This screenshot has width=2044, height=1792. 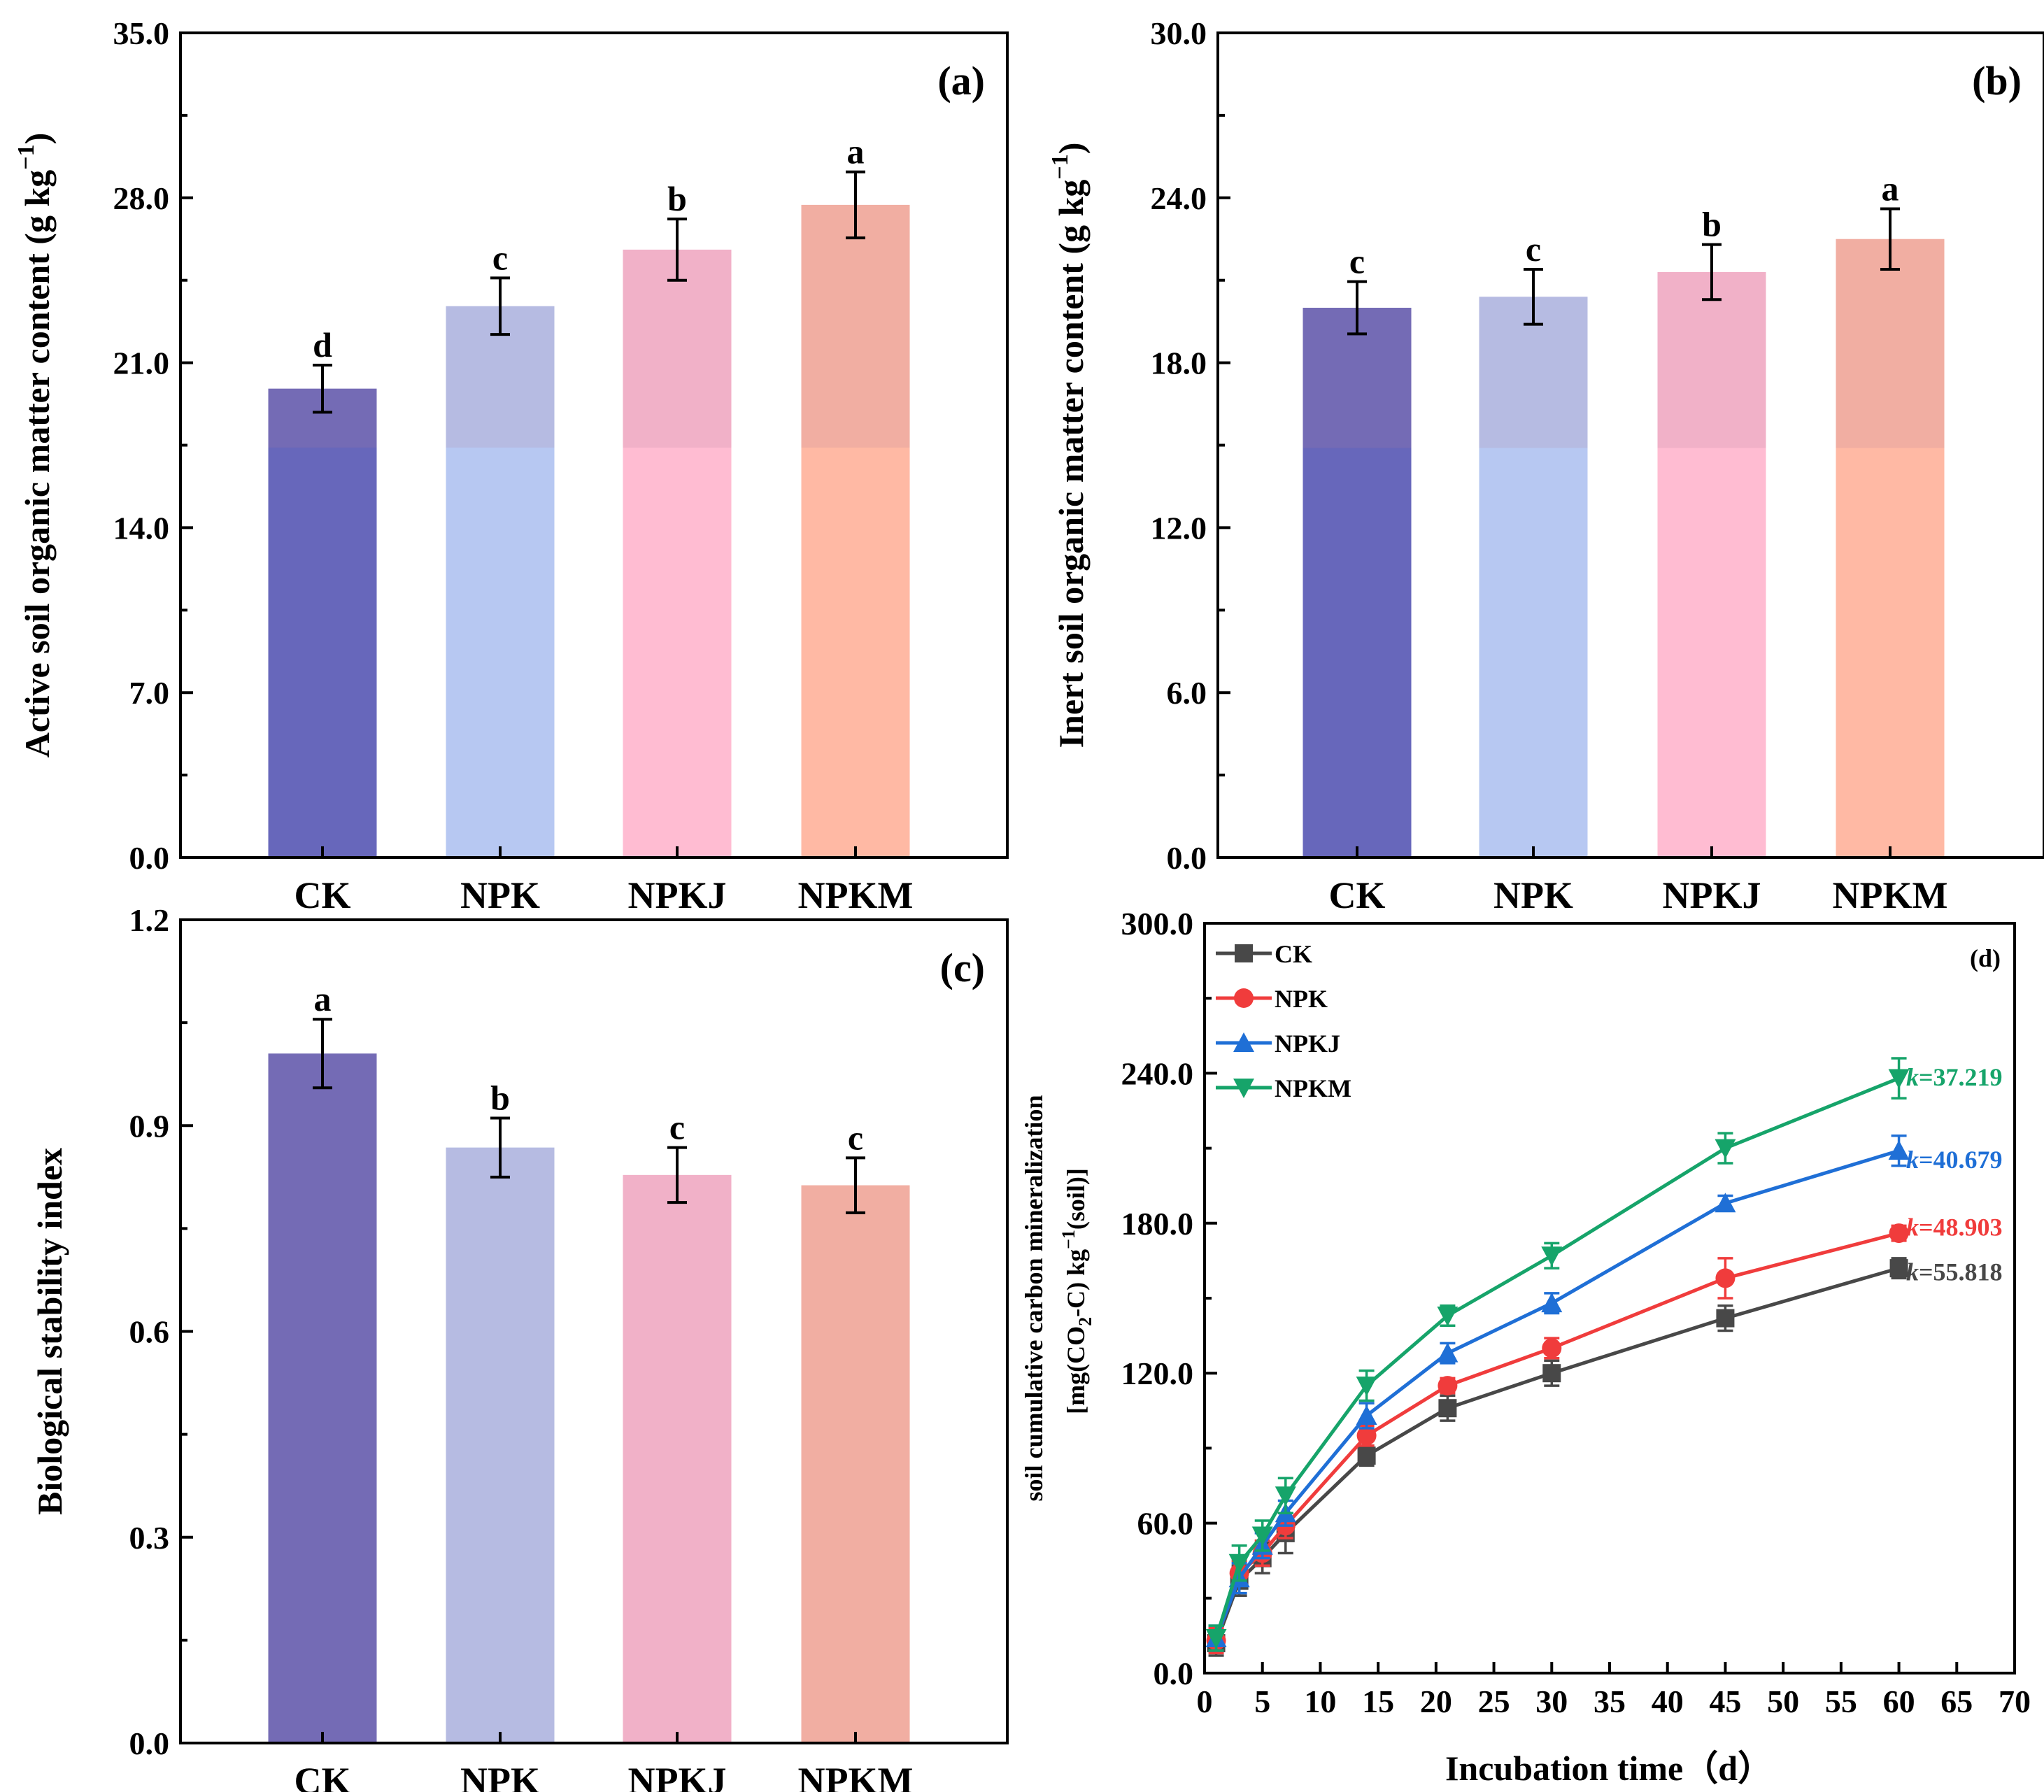 What do you see at coordinates (1313, 1088) in the screenshot?
I see `legend-label-npkm: NPKM` at bounding box center [1313, 1088].